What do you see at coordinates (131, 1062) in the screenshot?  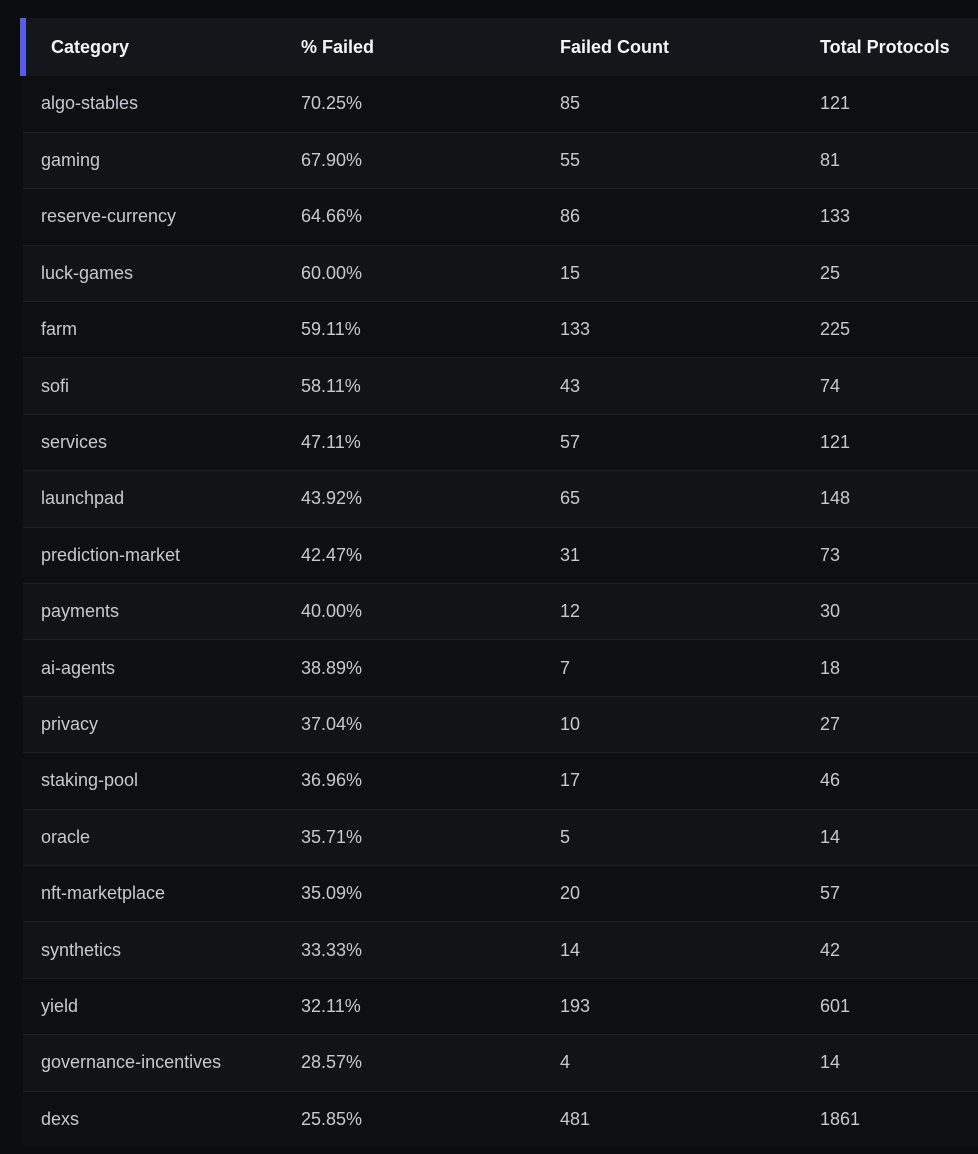 I see `cell-category: governance-incentives` at bounding box center [131, 1062].